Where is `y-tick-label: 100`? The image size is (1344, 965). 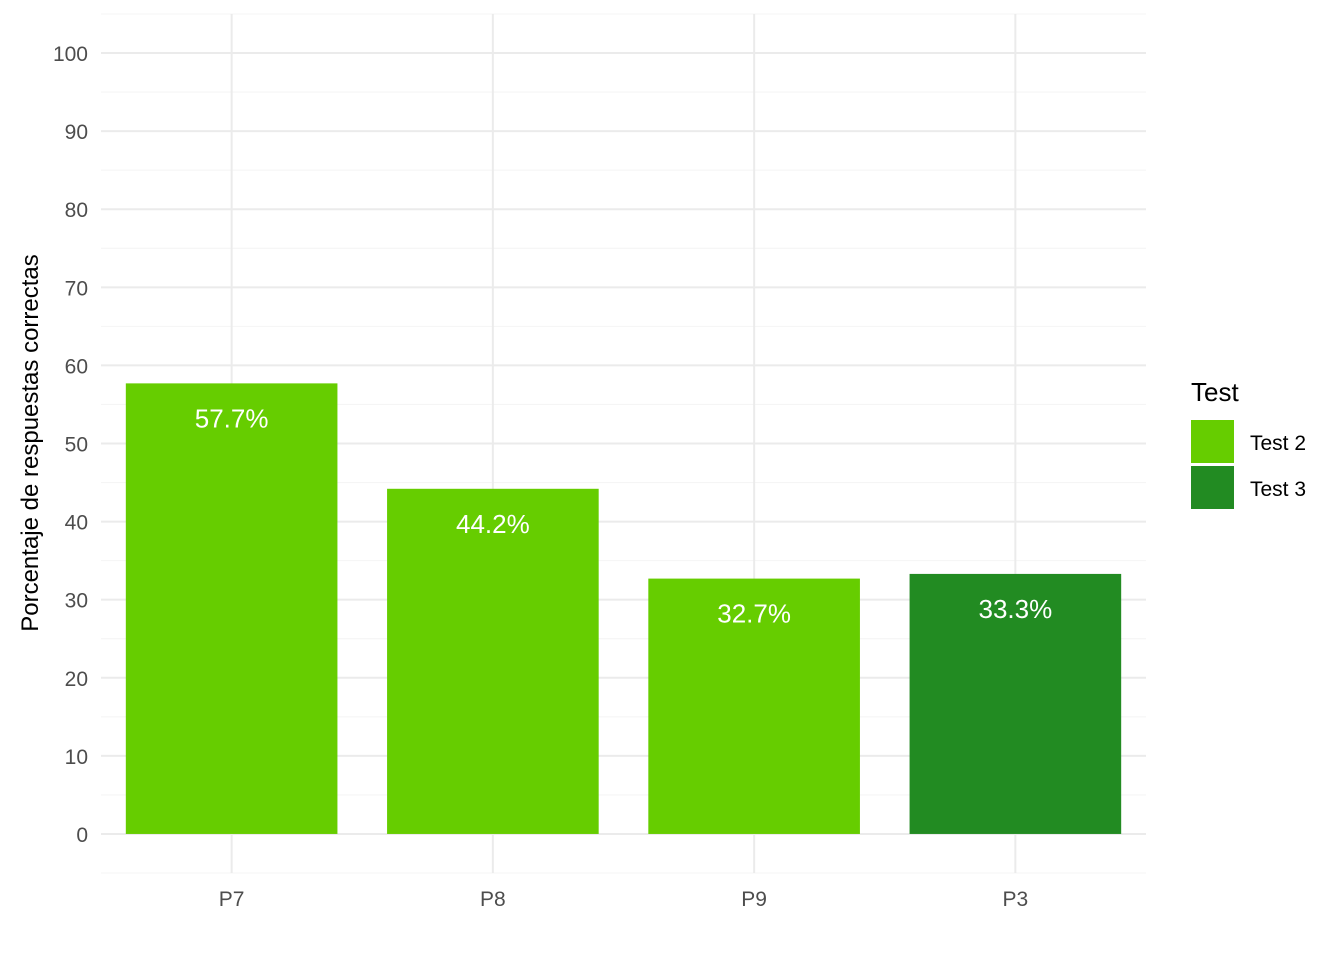 y-tick-label: 100 is located at coordinates (70, 54).